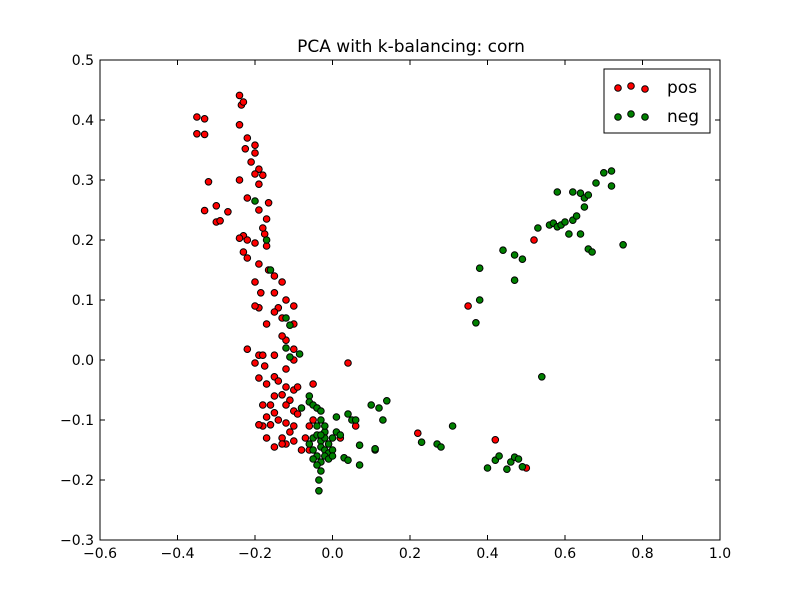 The image size is (800, 600). I want to click on legend: pos neg, so click(657, 101).